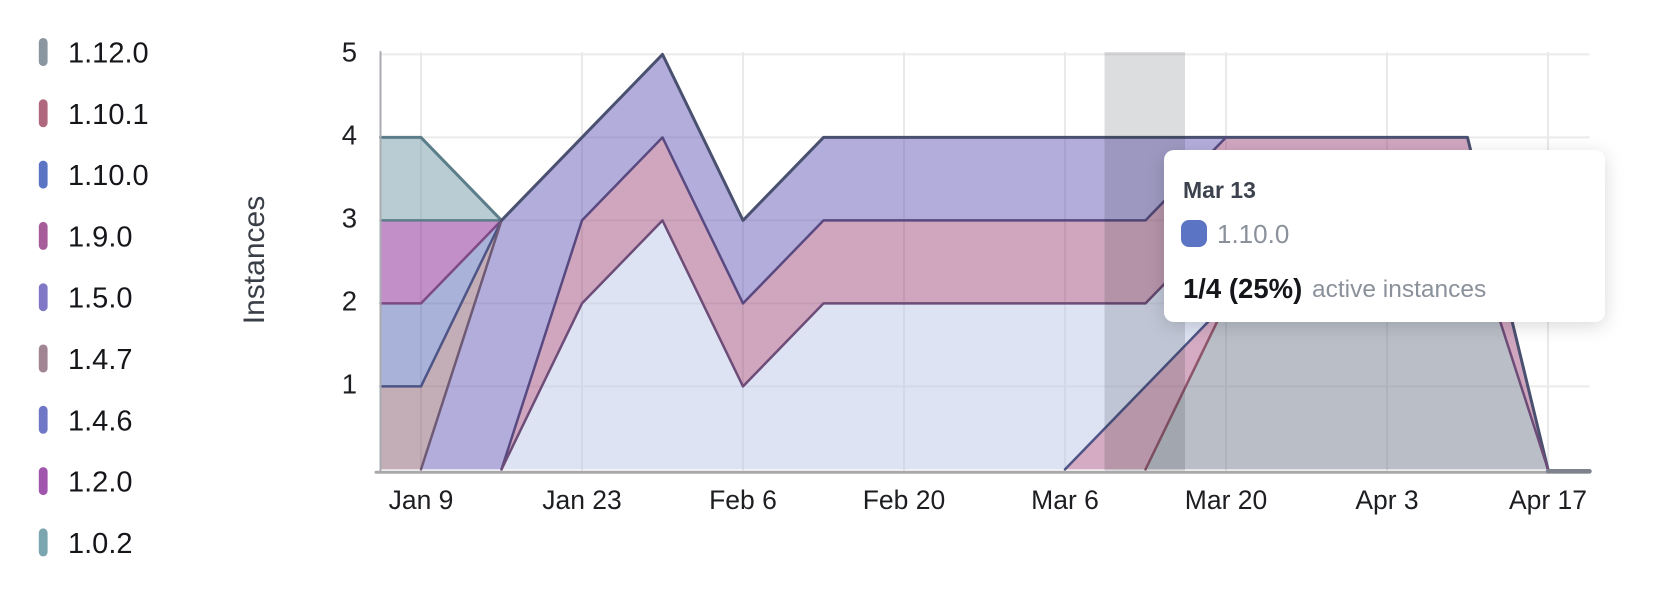 This screenshot has height=592, width=1680. I want to click on svg-text: 1, so click(349, 383).